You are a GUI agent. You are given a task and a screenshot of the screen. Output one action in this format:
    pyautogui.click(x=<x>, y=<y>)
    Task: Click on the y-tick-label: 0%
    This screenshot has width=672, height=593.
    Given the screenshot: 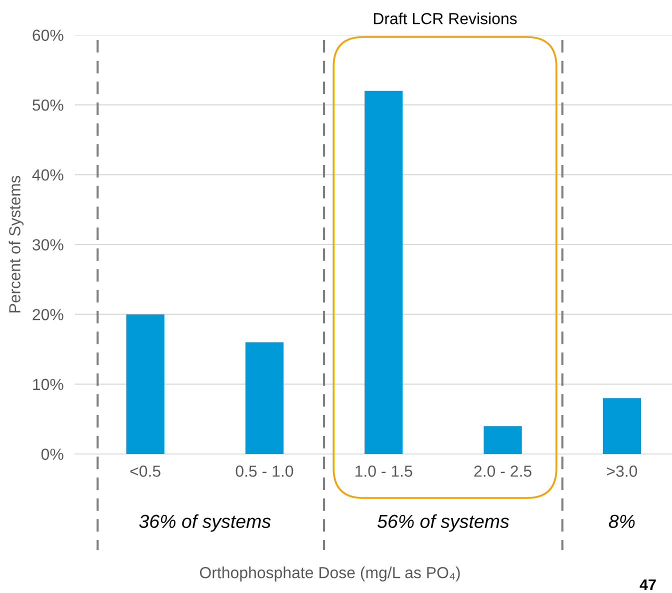 What is the action you would take?
    pyautogui.click(x=52, y=454)
    